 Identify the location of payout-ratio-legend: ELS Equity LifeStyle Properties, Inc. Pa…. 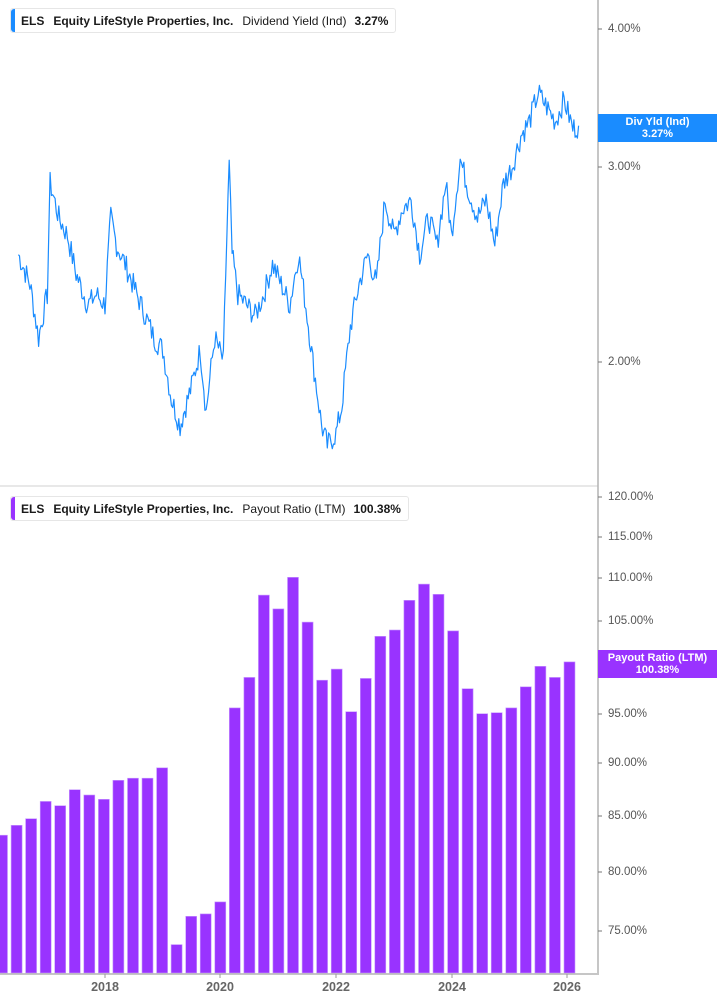
(209, 508).